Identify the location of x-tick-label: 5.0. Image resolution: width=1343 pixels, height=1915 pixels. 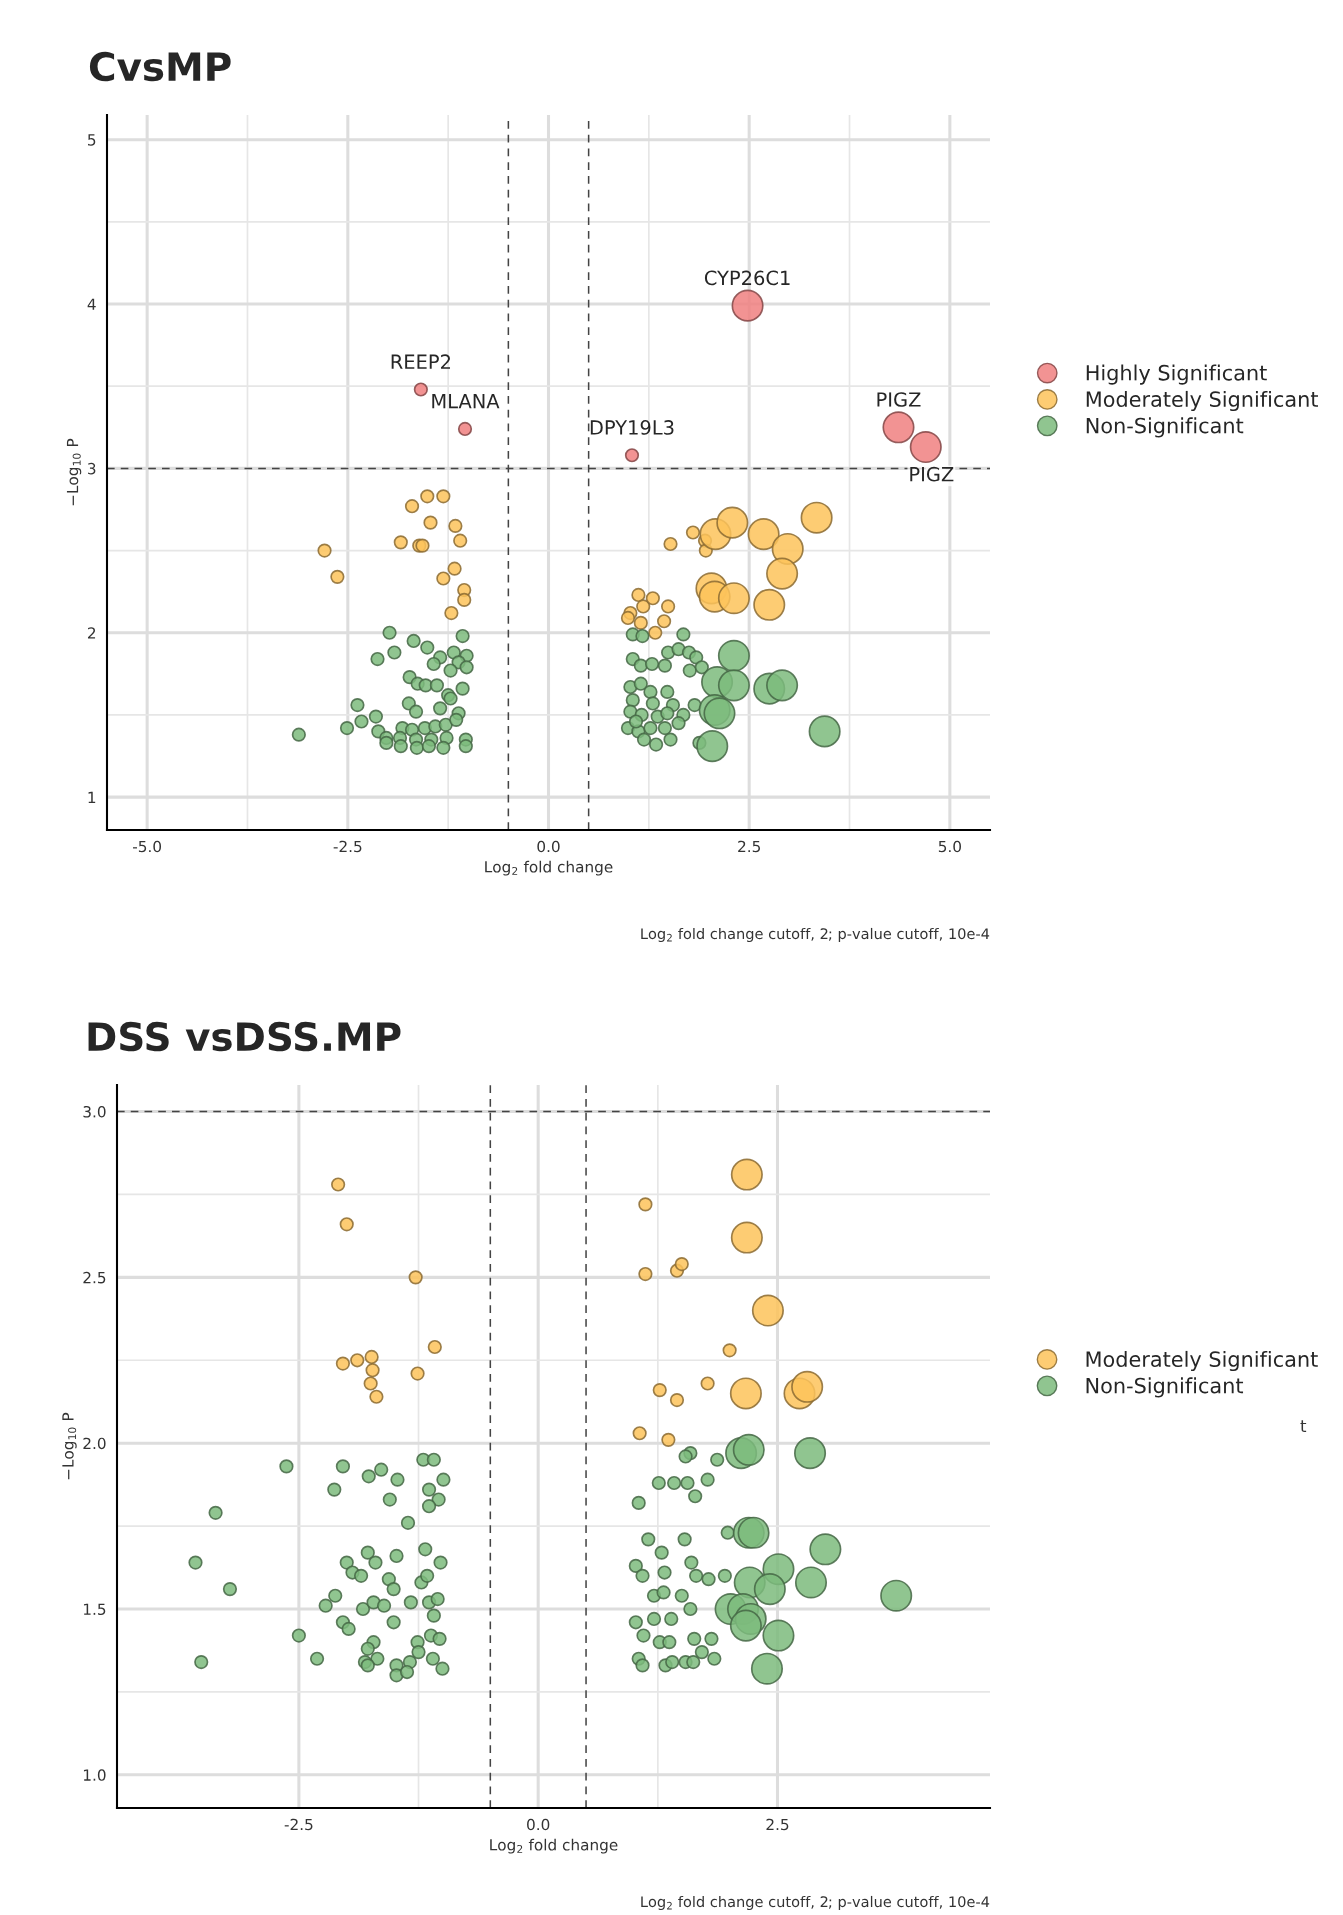
(949, 846).